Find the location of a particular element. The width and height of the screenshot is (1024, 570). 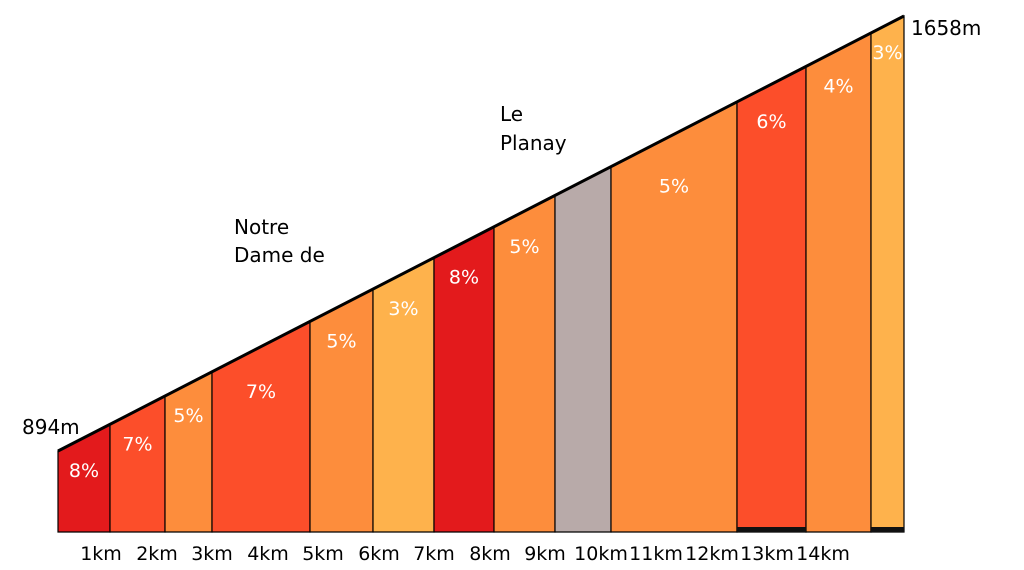

place-label-notre-dame-line2: Dame de is located at coordinates (279, 255).